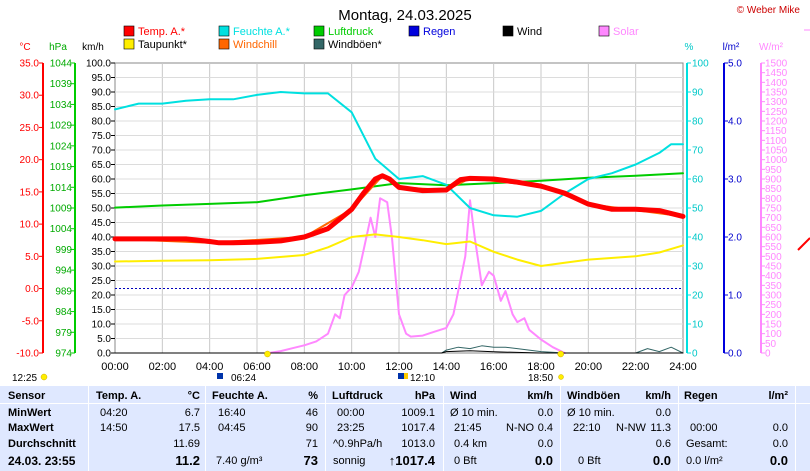 The width and height of the screenshot is (810, 471). Describe the element at coordinates (520, 428) in the screenshot. I see `max-wind-dir: N-NO` at that location.